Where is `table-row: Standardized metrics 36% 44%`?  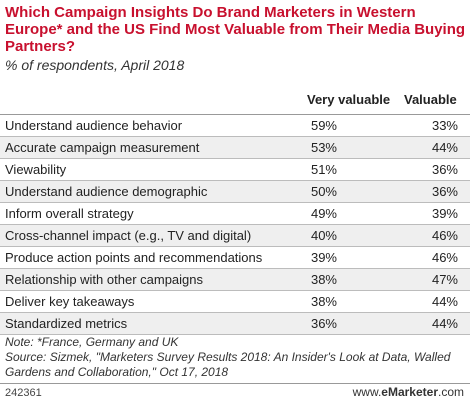 table-row: Standardized metrics 36% 44% is located at coordinates (235, 324).